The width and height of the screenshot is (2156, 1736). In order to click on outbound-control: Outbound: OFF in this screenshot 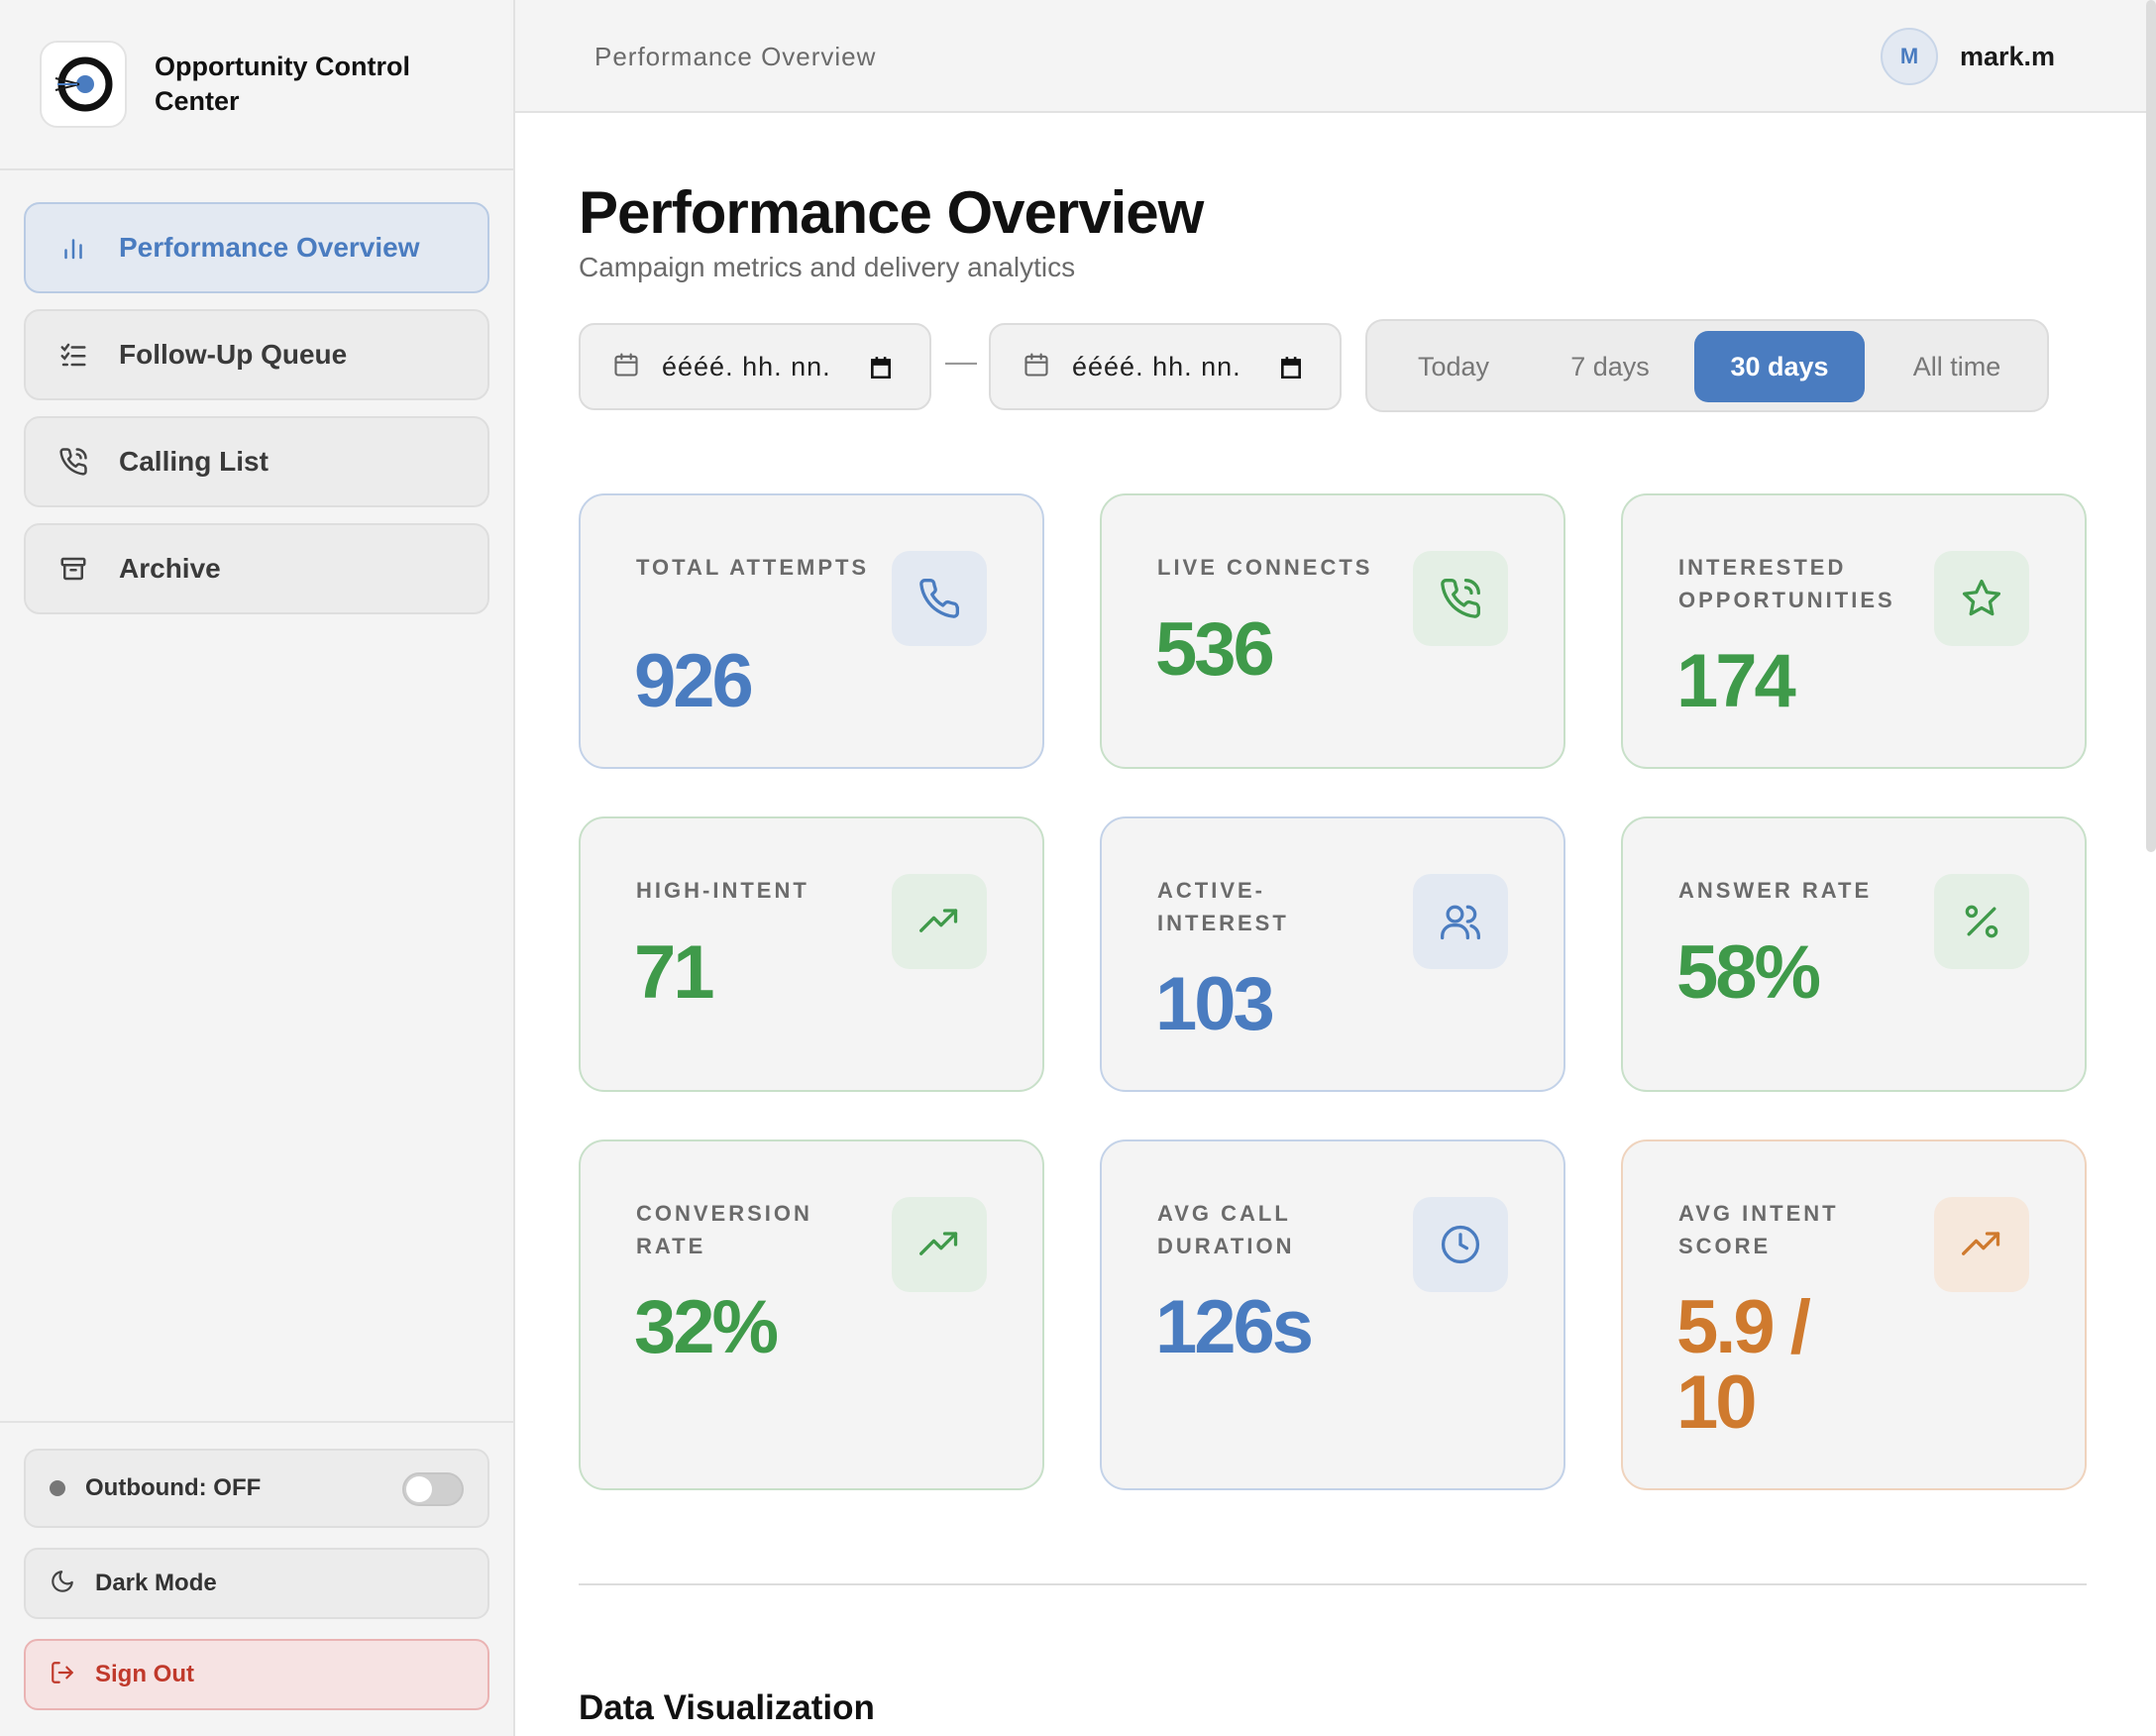, I will do `click(257, 1488)`.